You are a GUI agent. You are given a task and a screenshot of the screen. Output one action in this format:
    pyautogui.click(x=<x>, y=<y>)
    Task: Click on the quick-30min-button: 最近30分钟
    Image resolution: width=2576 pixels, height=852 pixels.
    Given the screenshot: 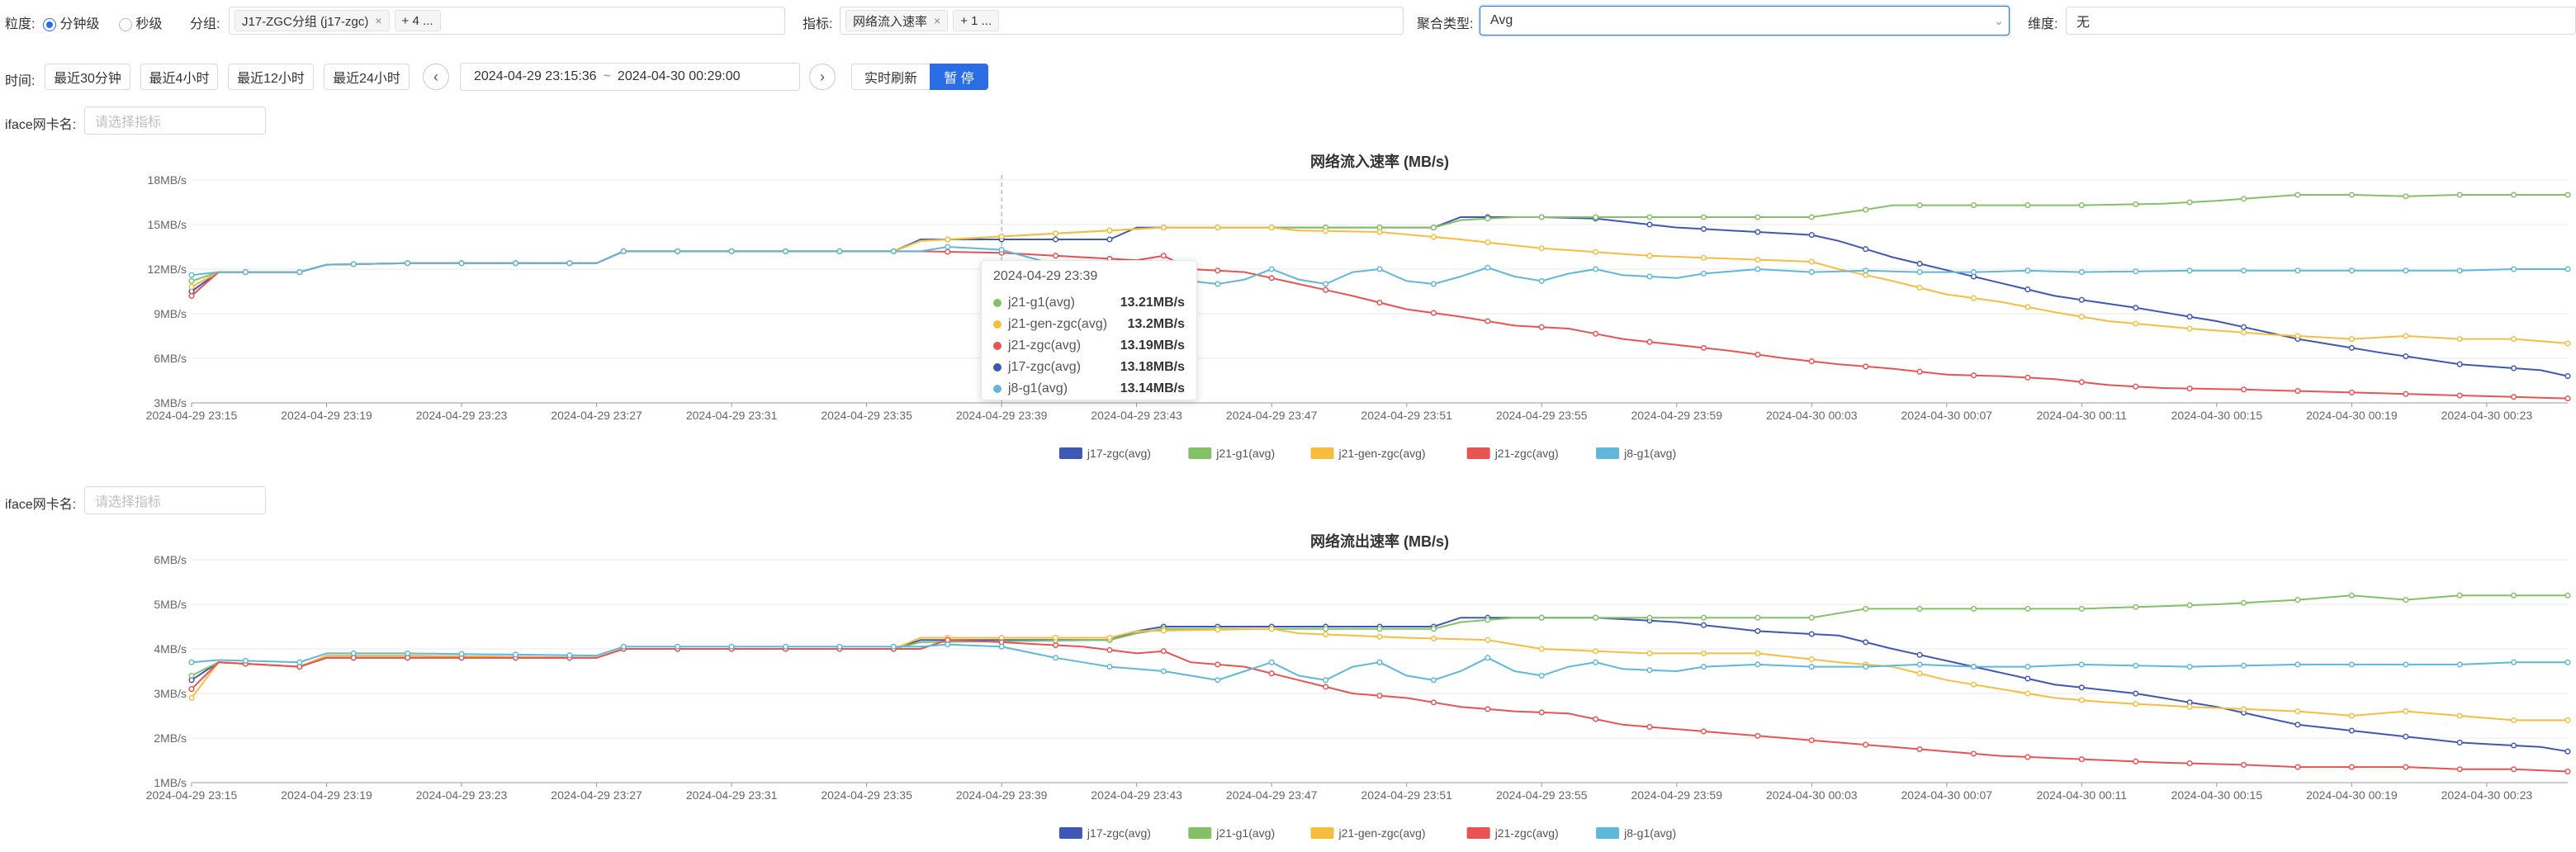 What is the action you would take?
    pyautogui.click(x=87, y=77)
    